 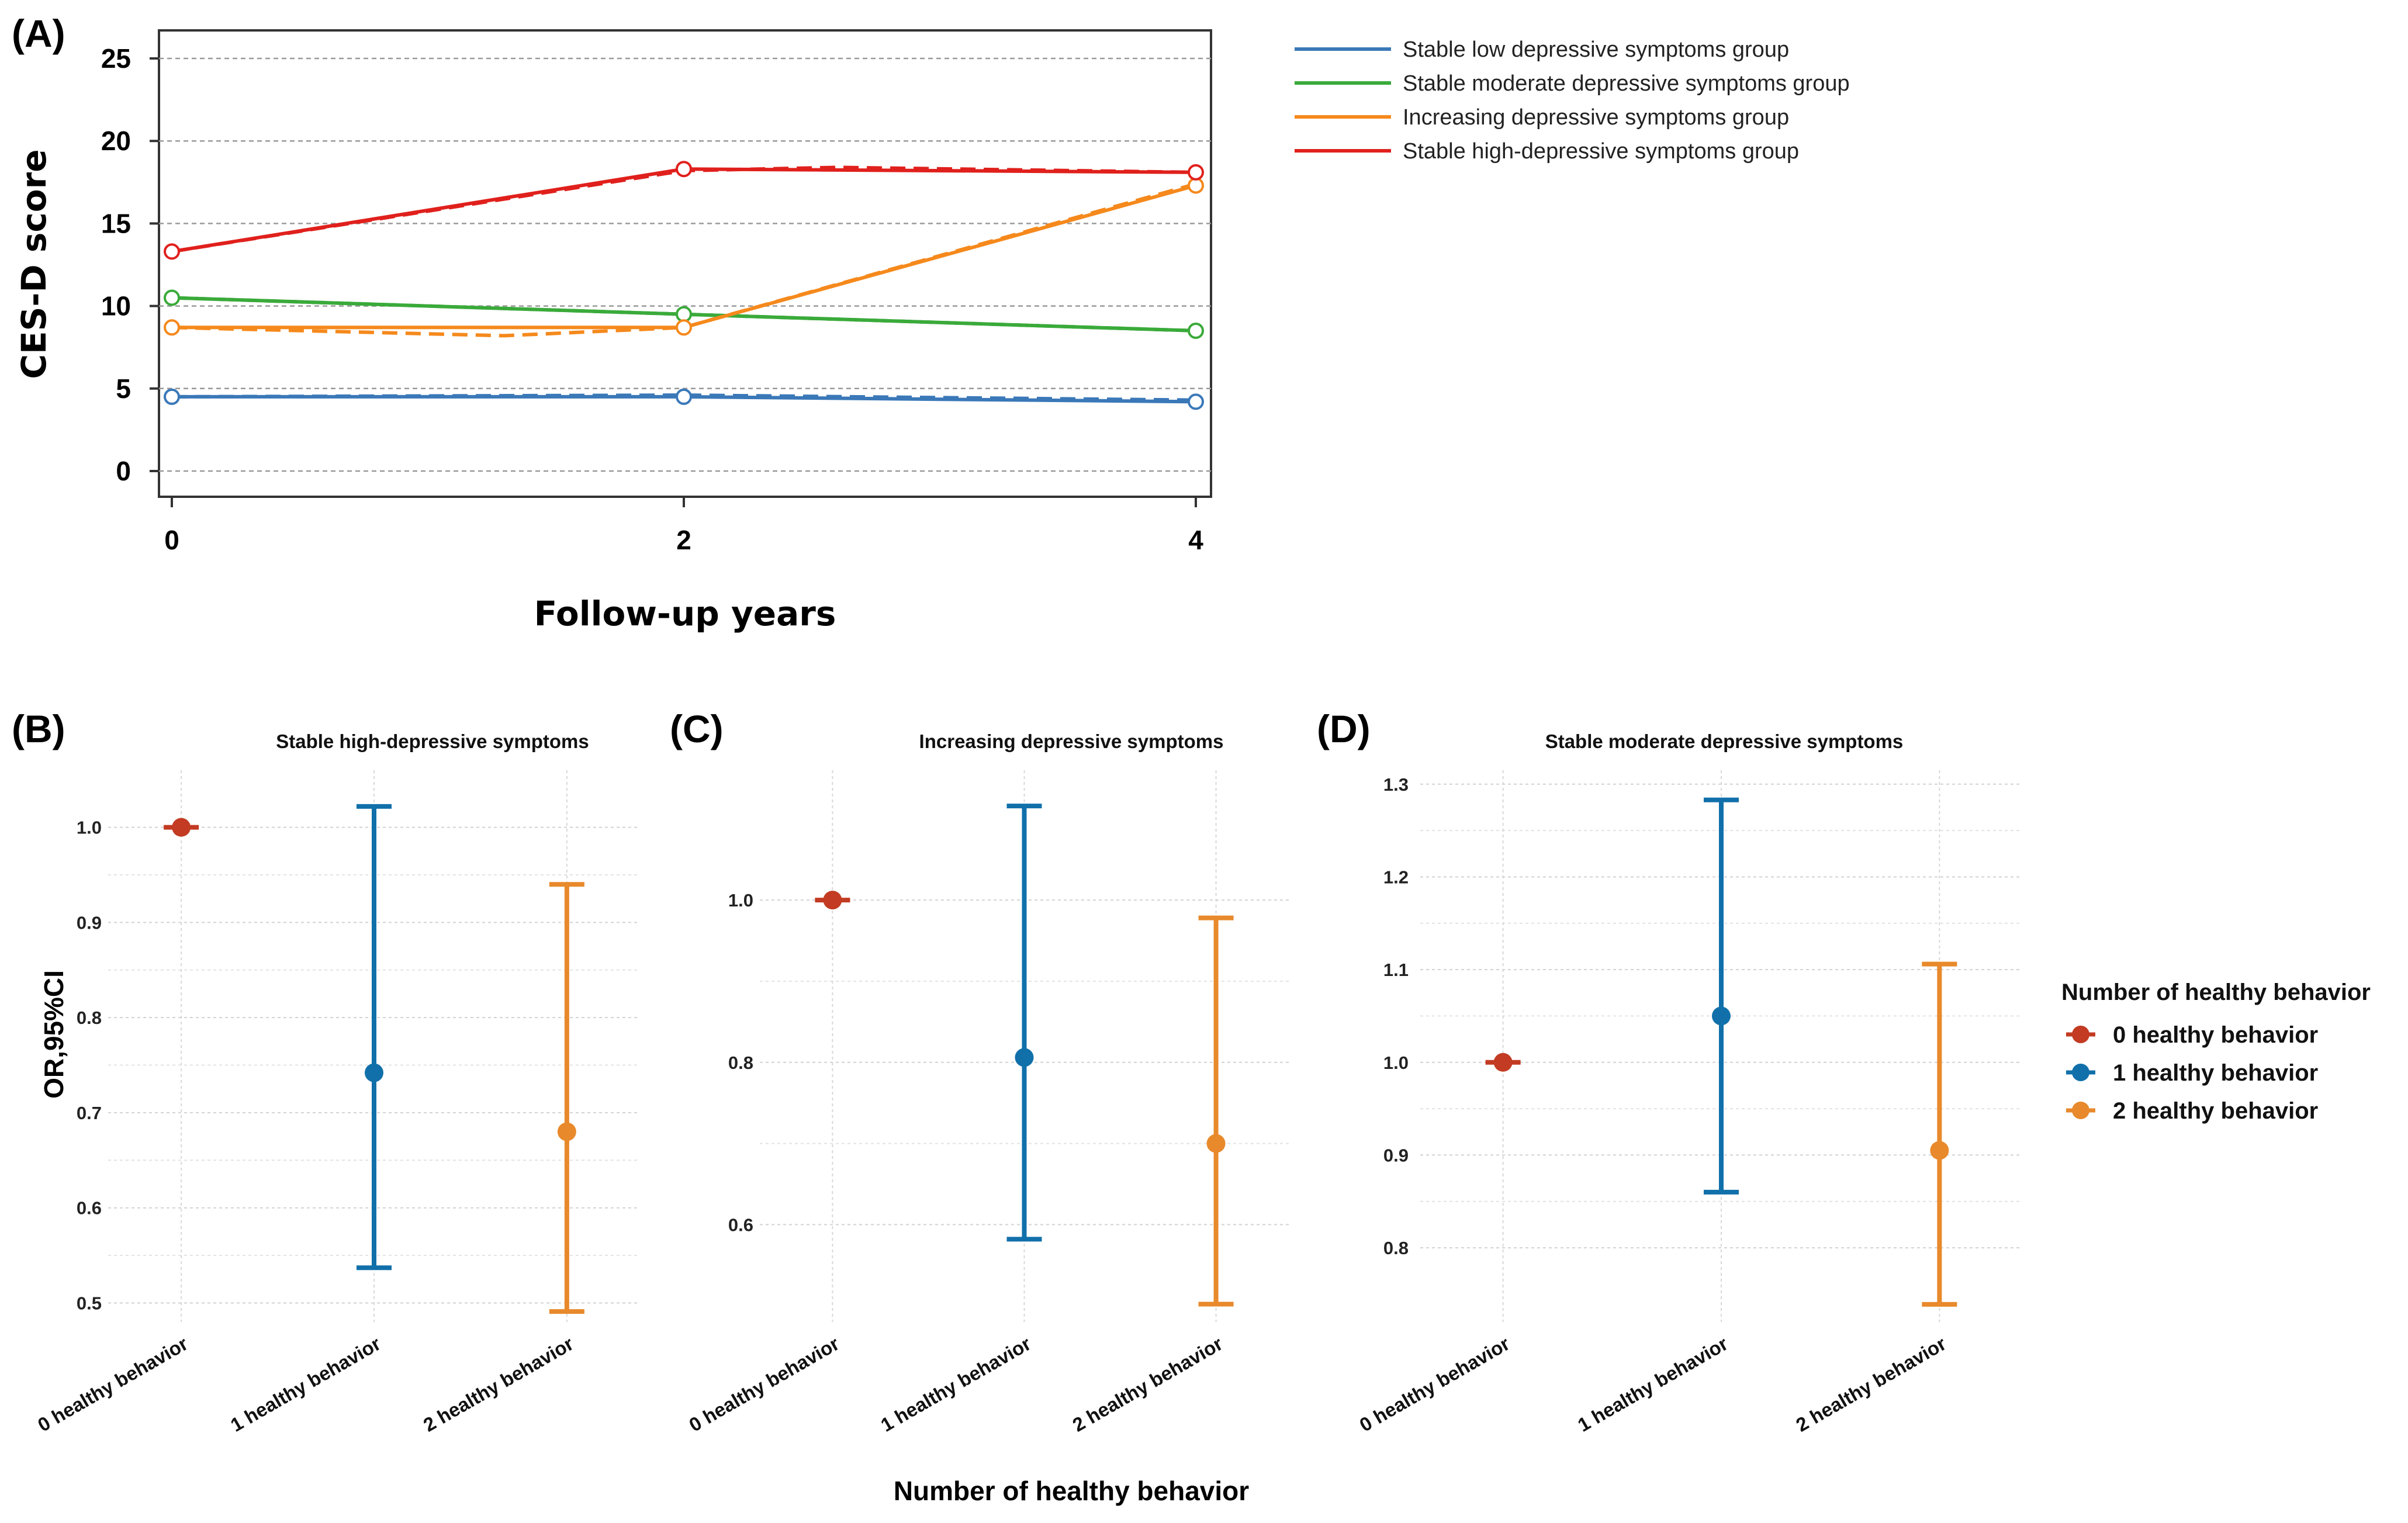 What do you see at coordinates (1725, 741) in the screenshot?
I see `panel-d-title: Stable moderate depressive symptoms` at bounding box center [1725, 741].